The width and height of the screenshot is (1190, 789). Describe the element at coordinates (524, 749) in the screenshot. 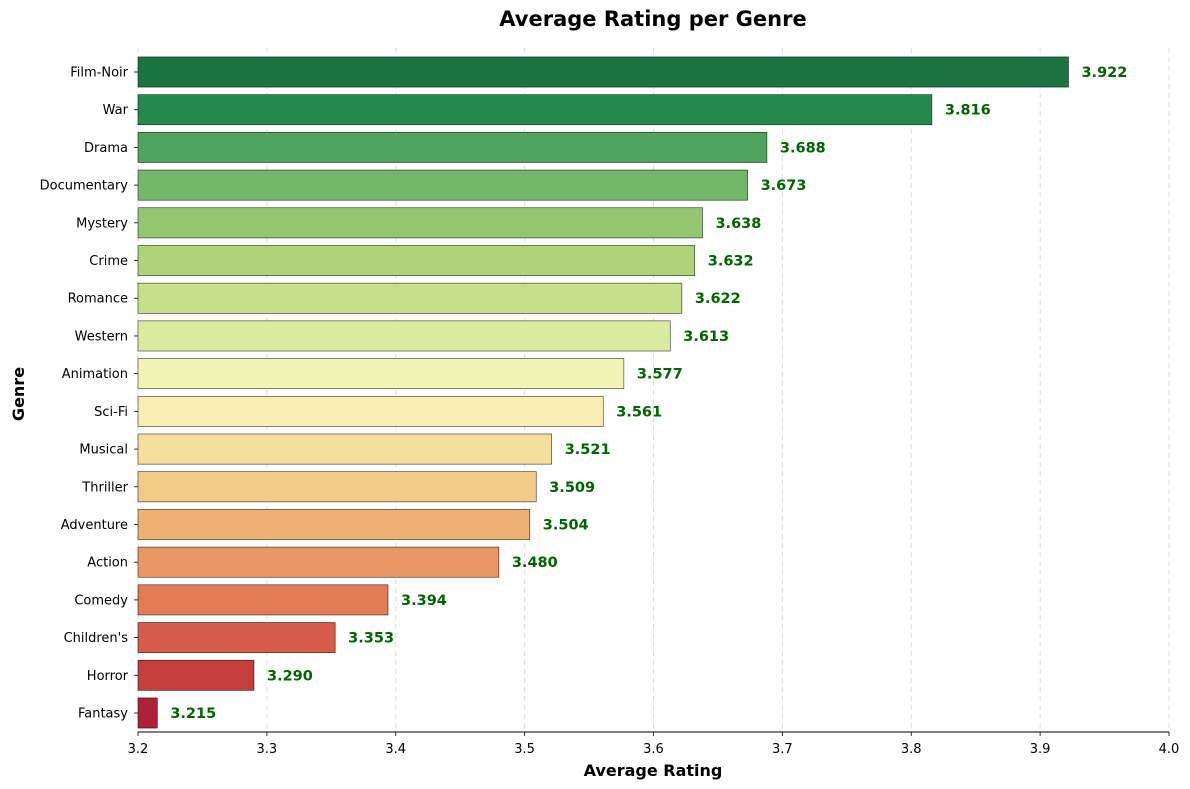

I see `x-tick-label: 3.5` at that location.